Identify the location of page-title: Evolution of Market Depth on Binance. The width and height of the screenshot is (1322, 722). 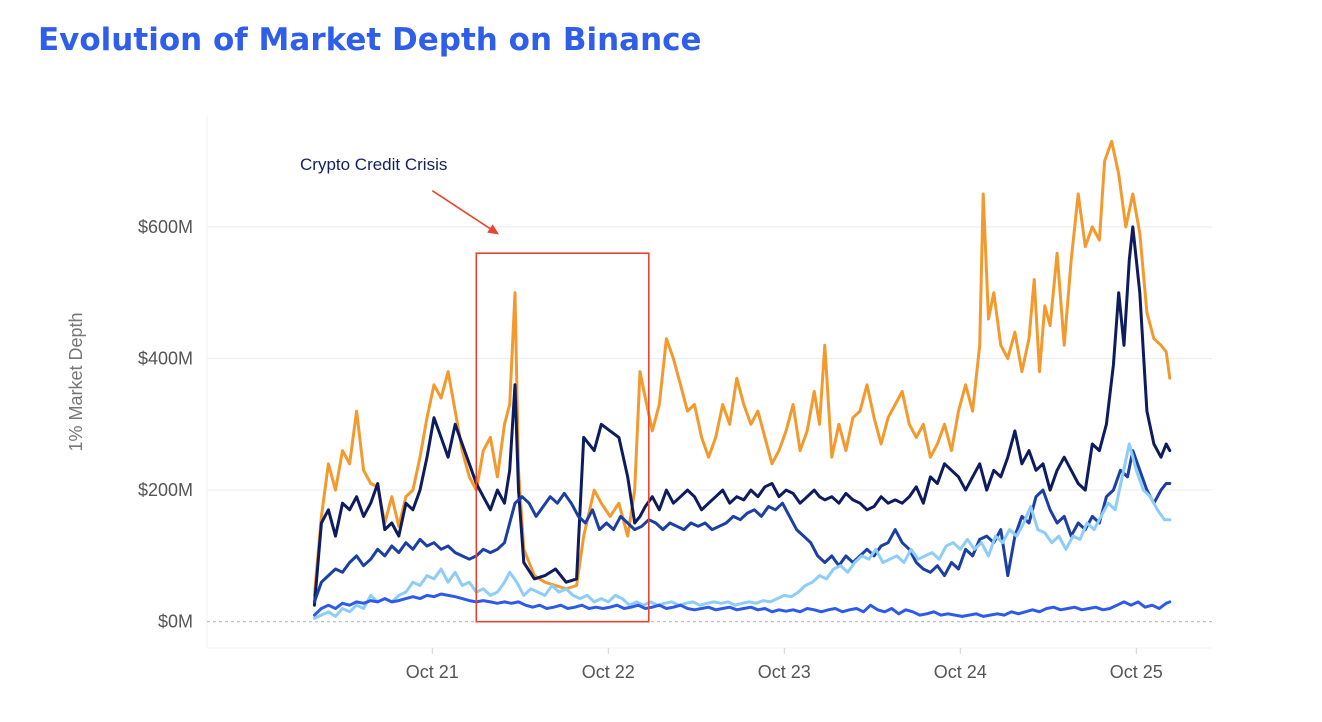
(370, 40).